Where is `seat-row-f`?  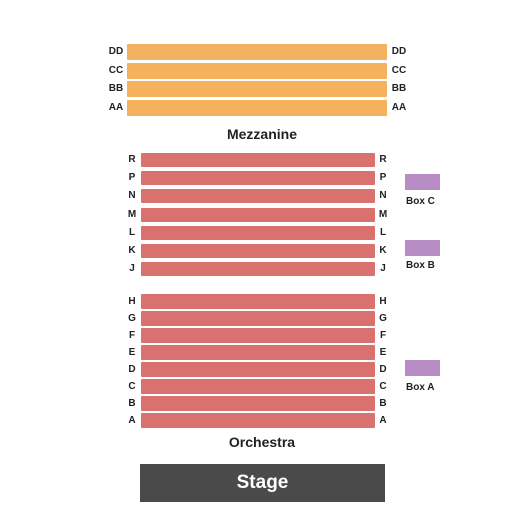
seat-row-f is located at coordinates (258, 335).